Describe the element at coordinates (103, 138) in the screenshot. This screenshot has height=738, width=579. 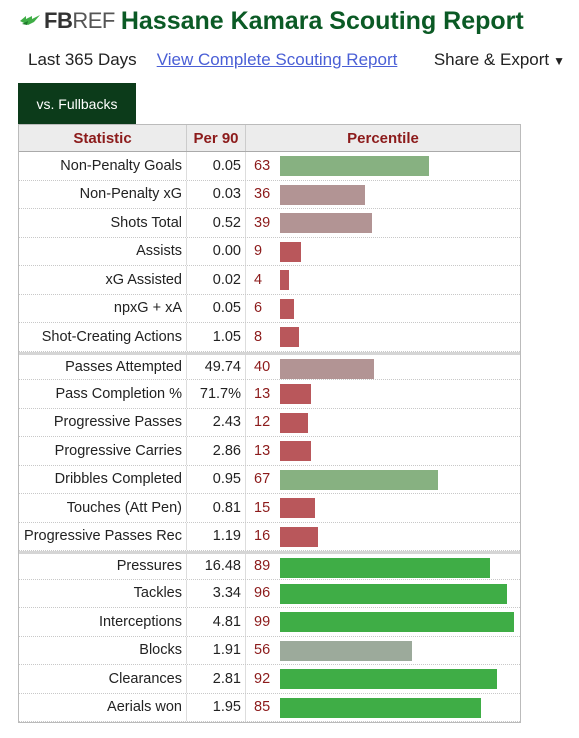
I see `header-statistic: Statistic` at that location.